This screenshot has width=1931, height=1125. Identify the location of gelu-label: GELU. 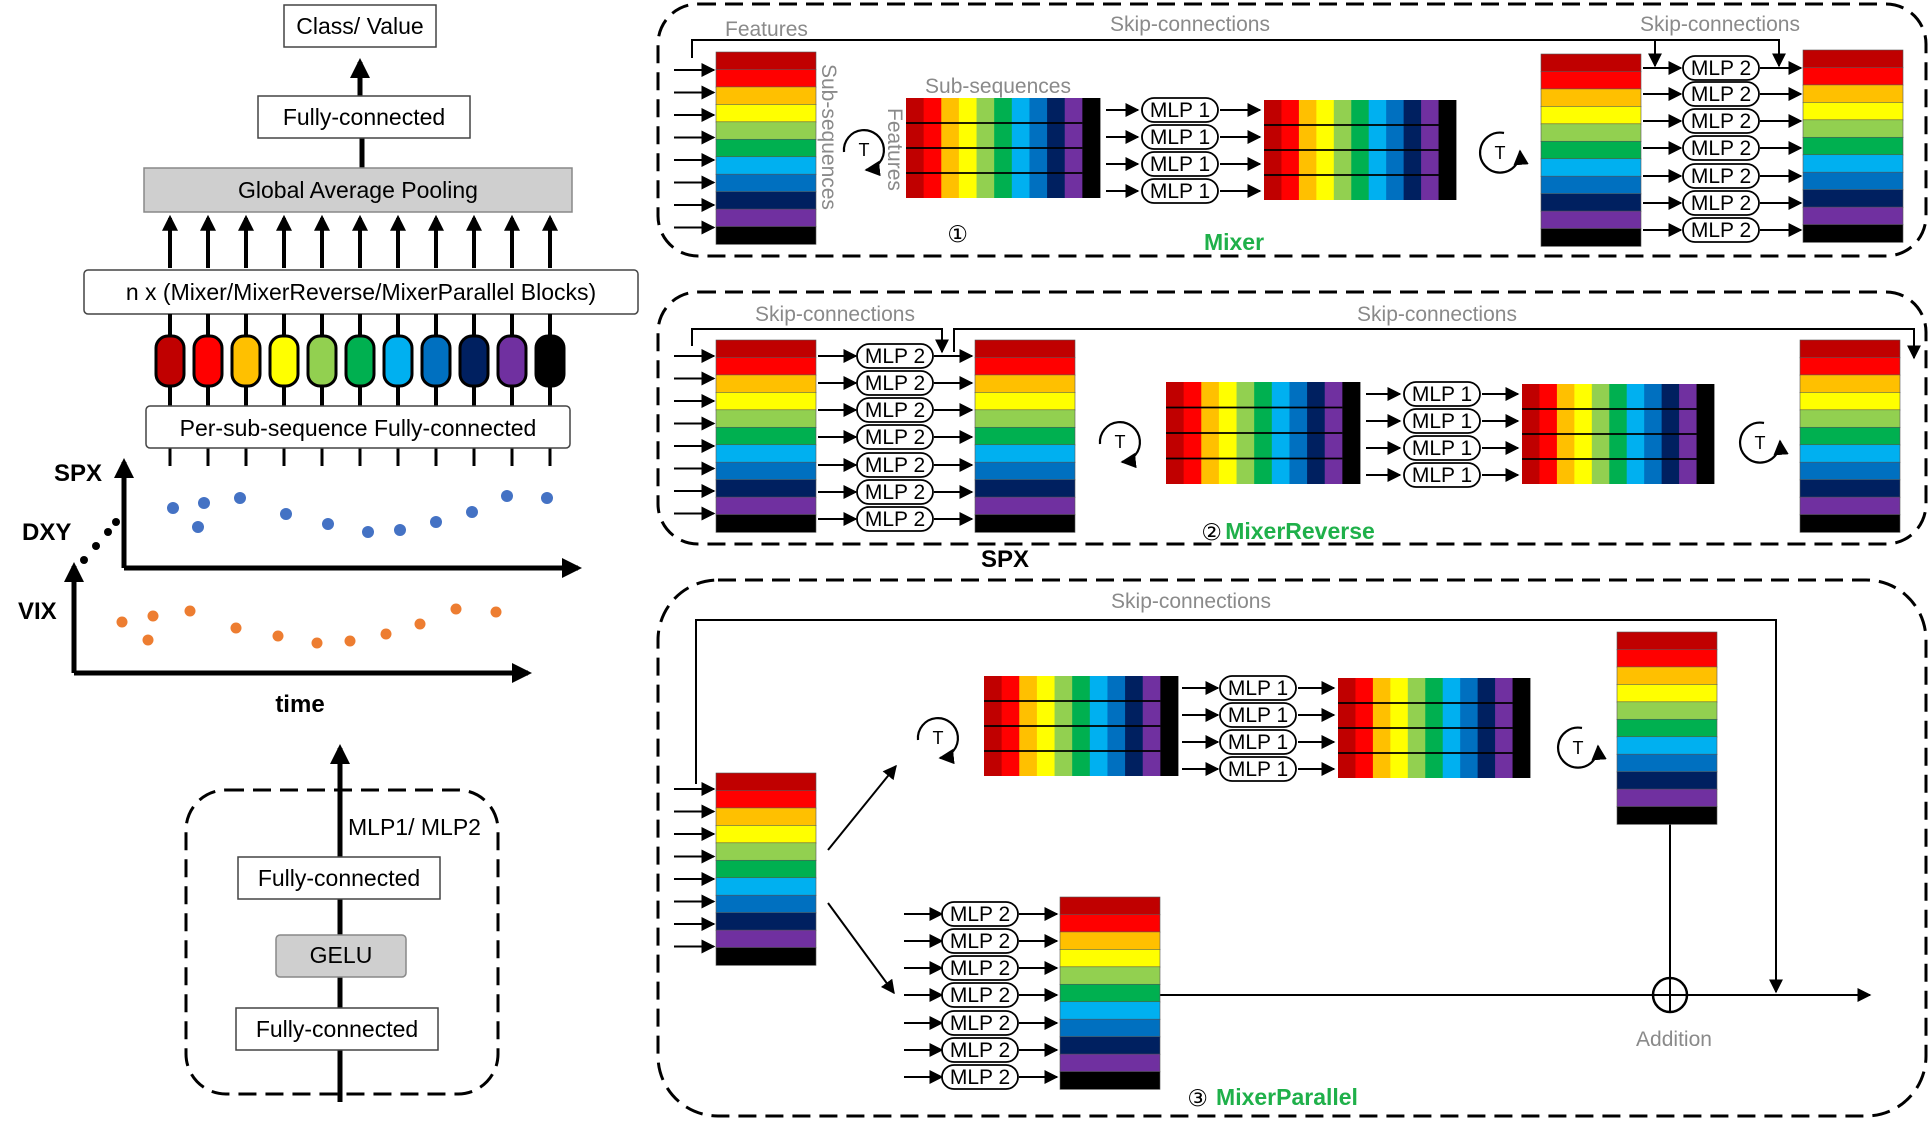
(341, 955).